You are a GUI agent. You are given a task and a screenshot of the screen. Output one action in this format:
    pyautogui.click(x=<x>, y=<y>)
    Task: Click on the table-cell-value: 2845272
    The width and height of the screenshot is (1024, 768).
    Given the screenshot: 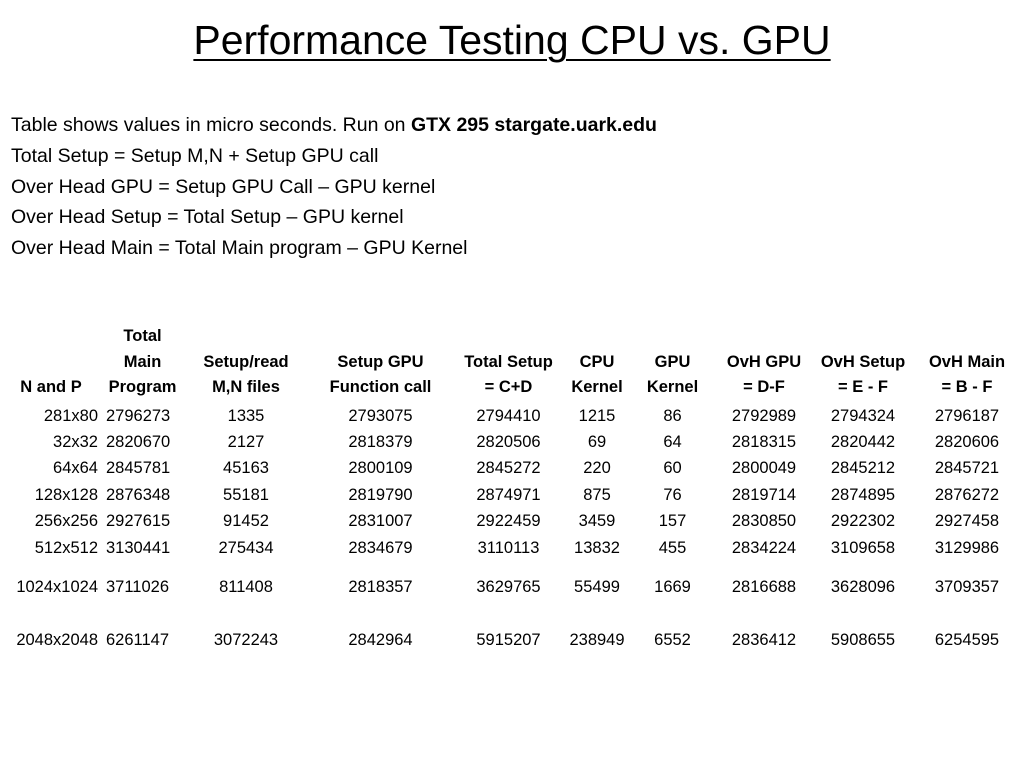 What is the action you would take?
    pyautogui.click(x=508, y=468)
    